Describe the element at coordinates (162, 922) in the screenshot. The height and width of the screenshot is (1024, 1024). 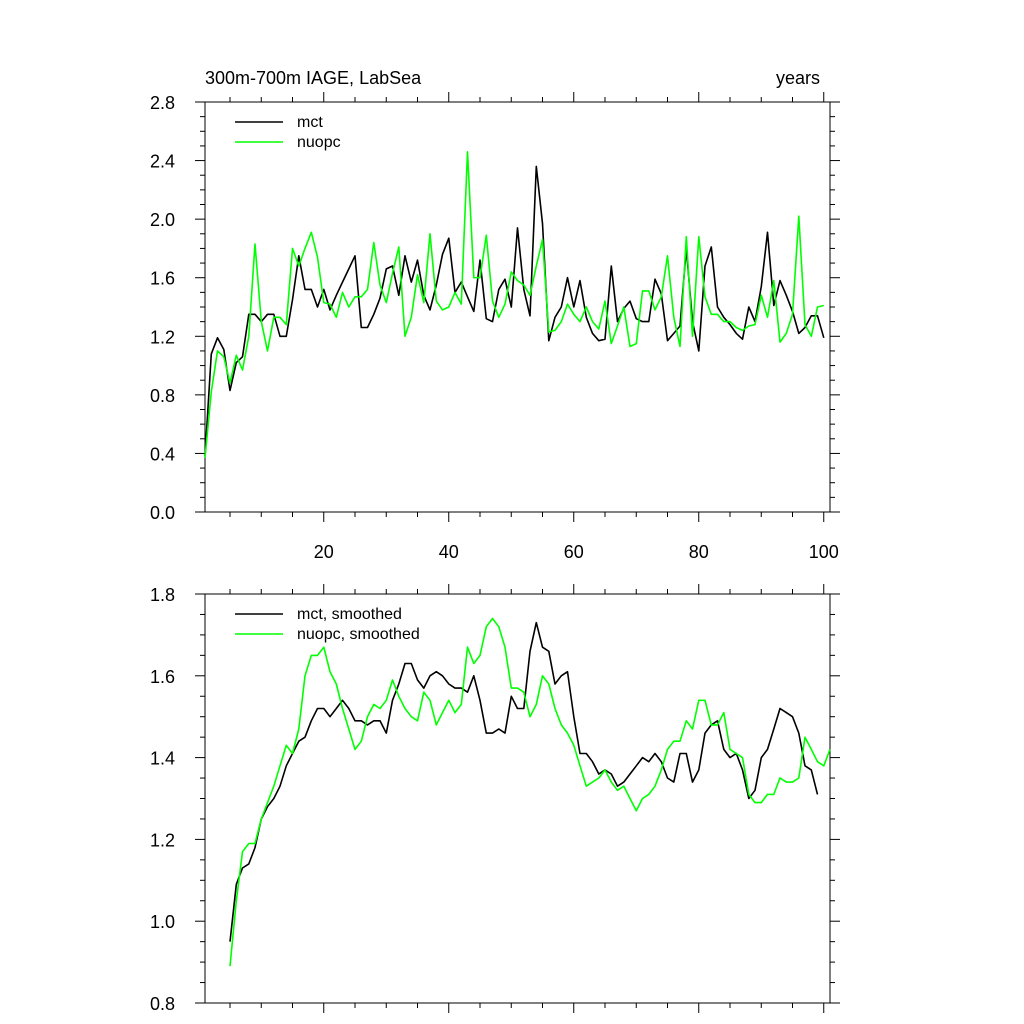
I see `y-tick-label: 1.0` at that location.